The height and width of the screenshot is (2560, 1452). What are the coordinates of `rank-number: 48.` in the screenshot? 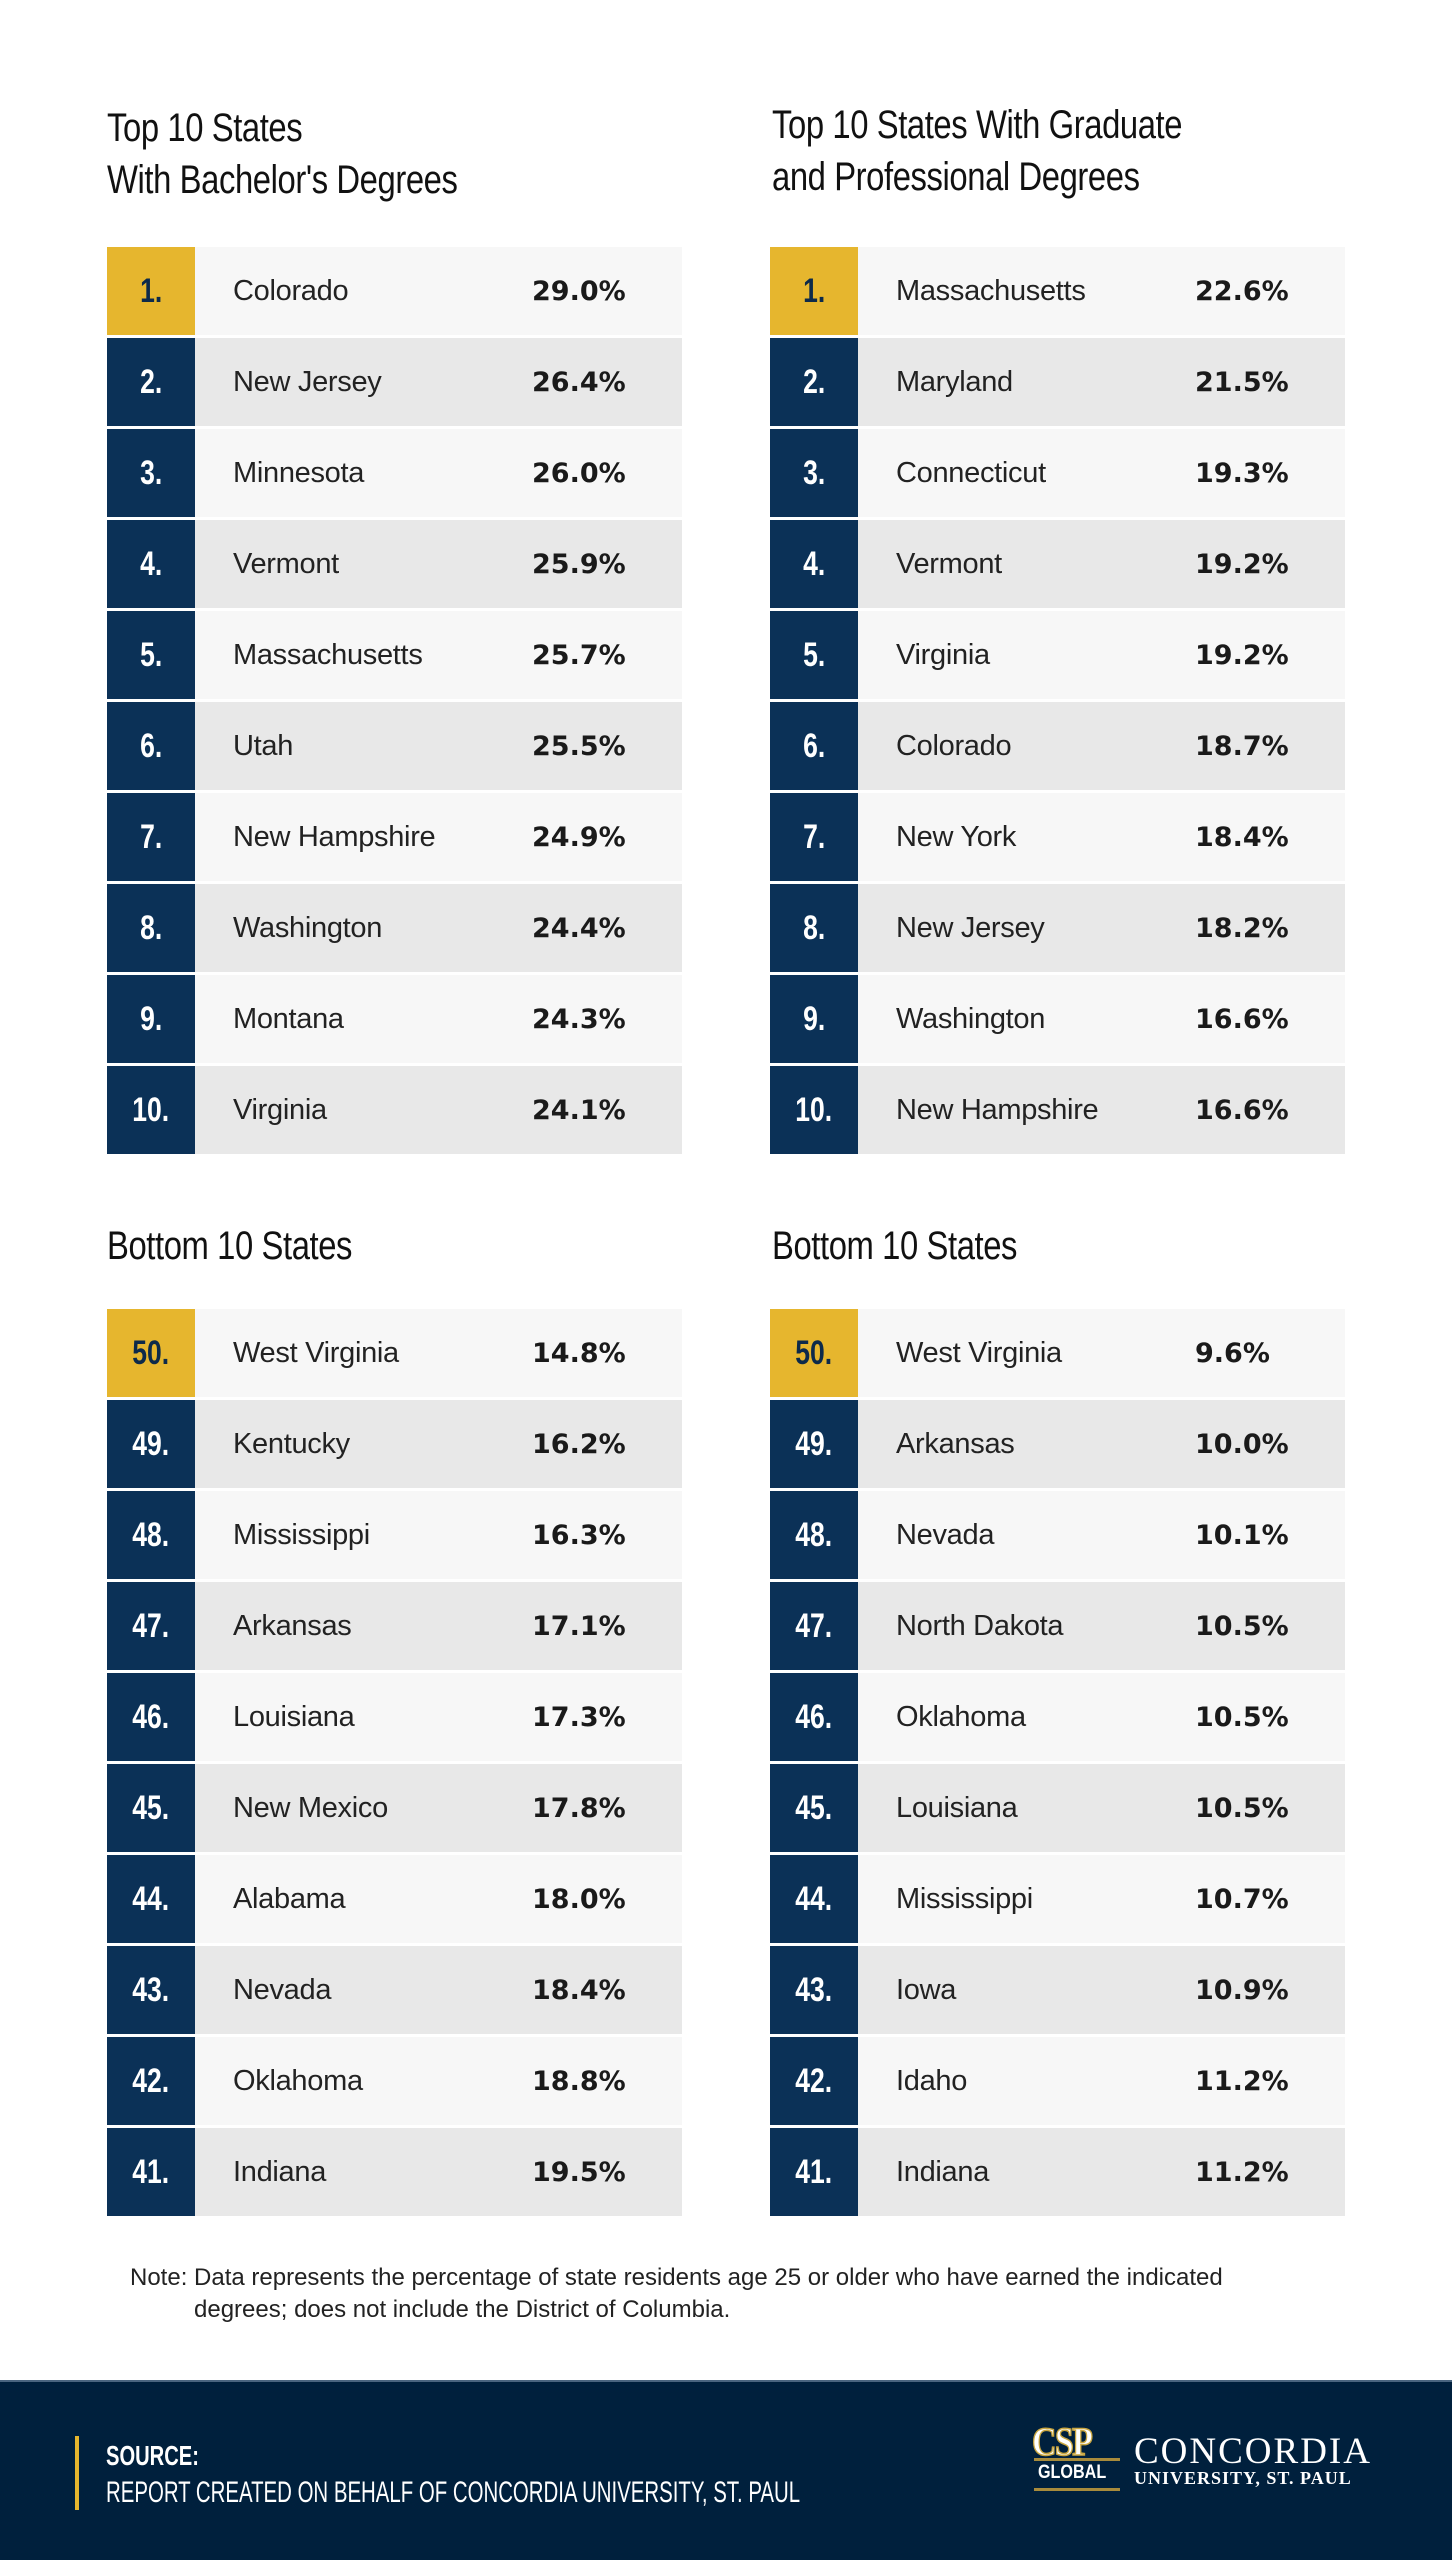 It's located at (814, 1534).